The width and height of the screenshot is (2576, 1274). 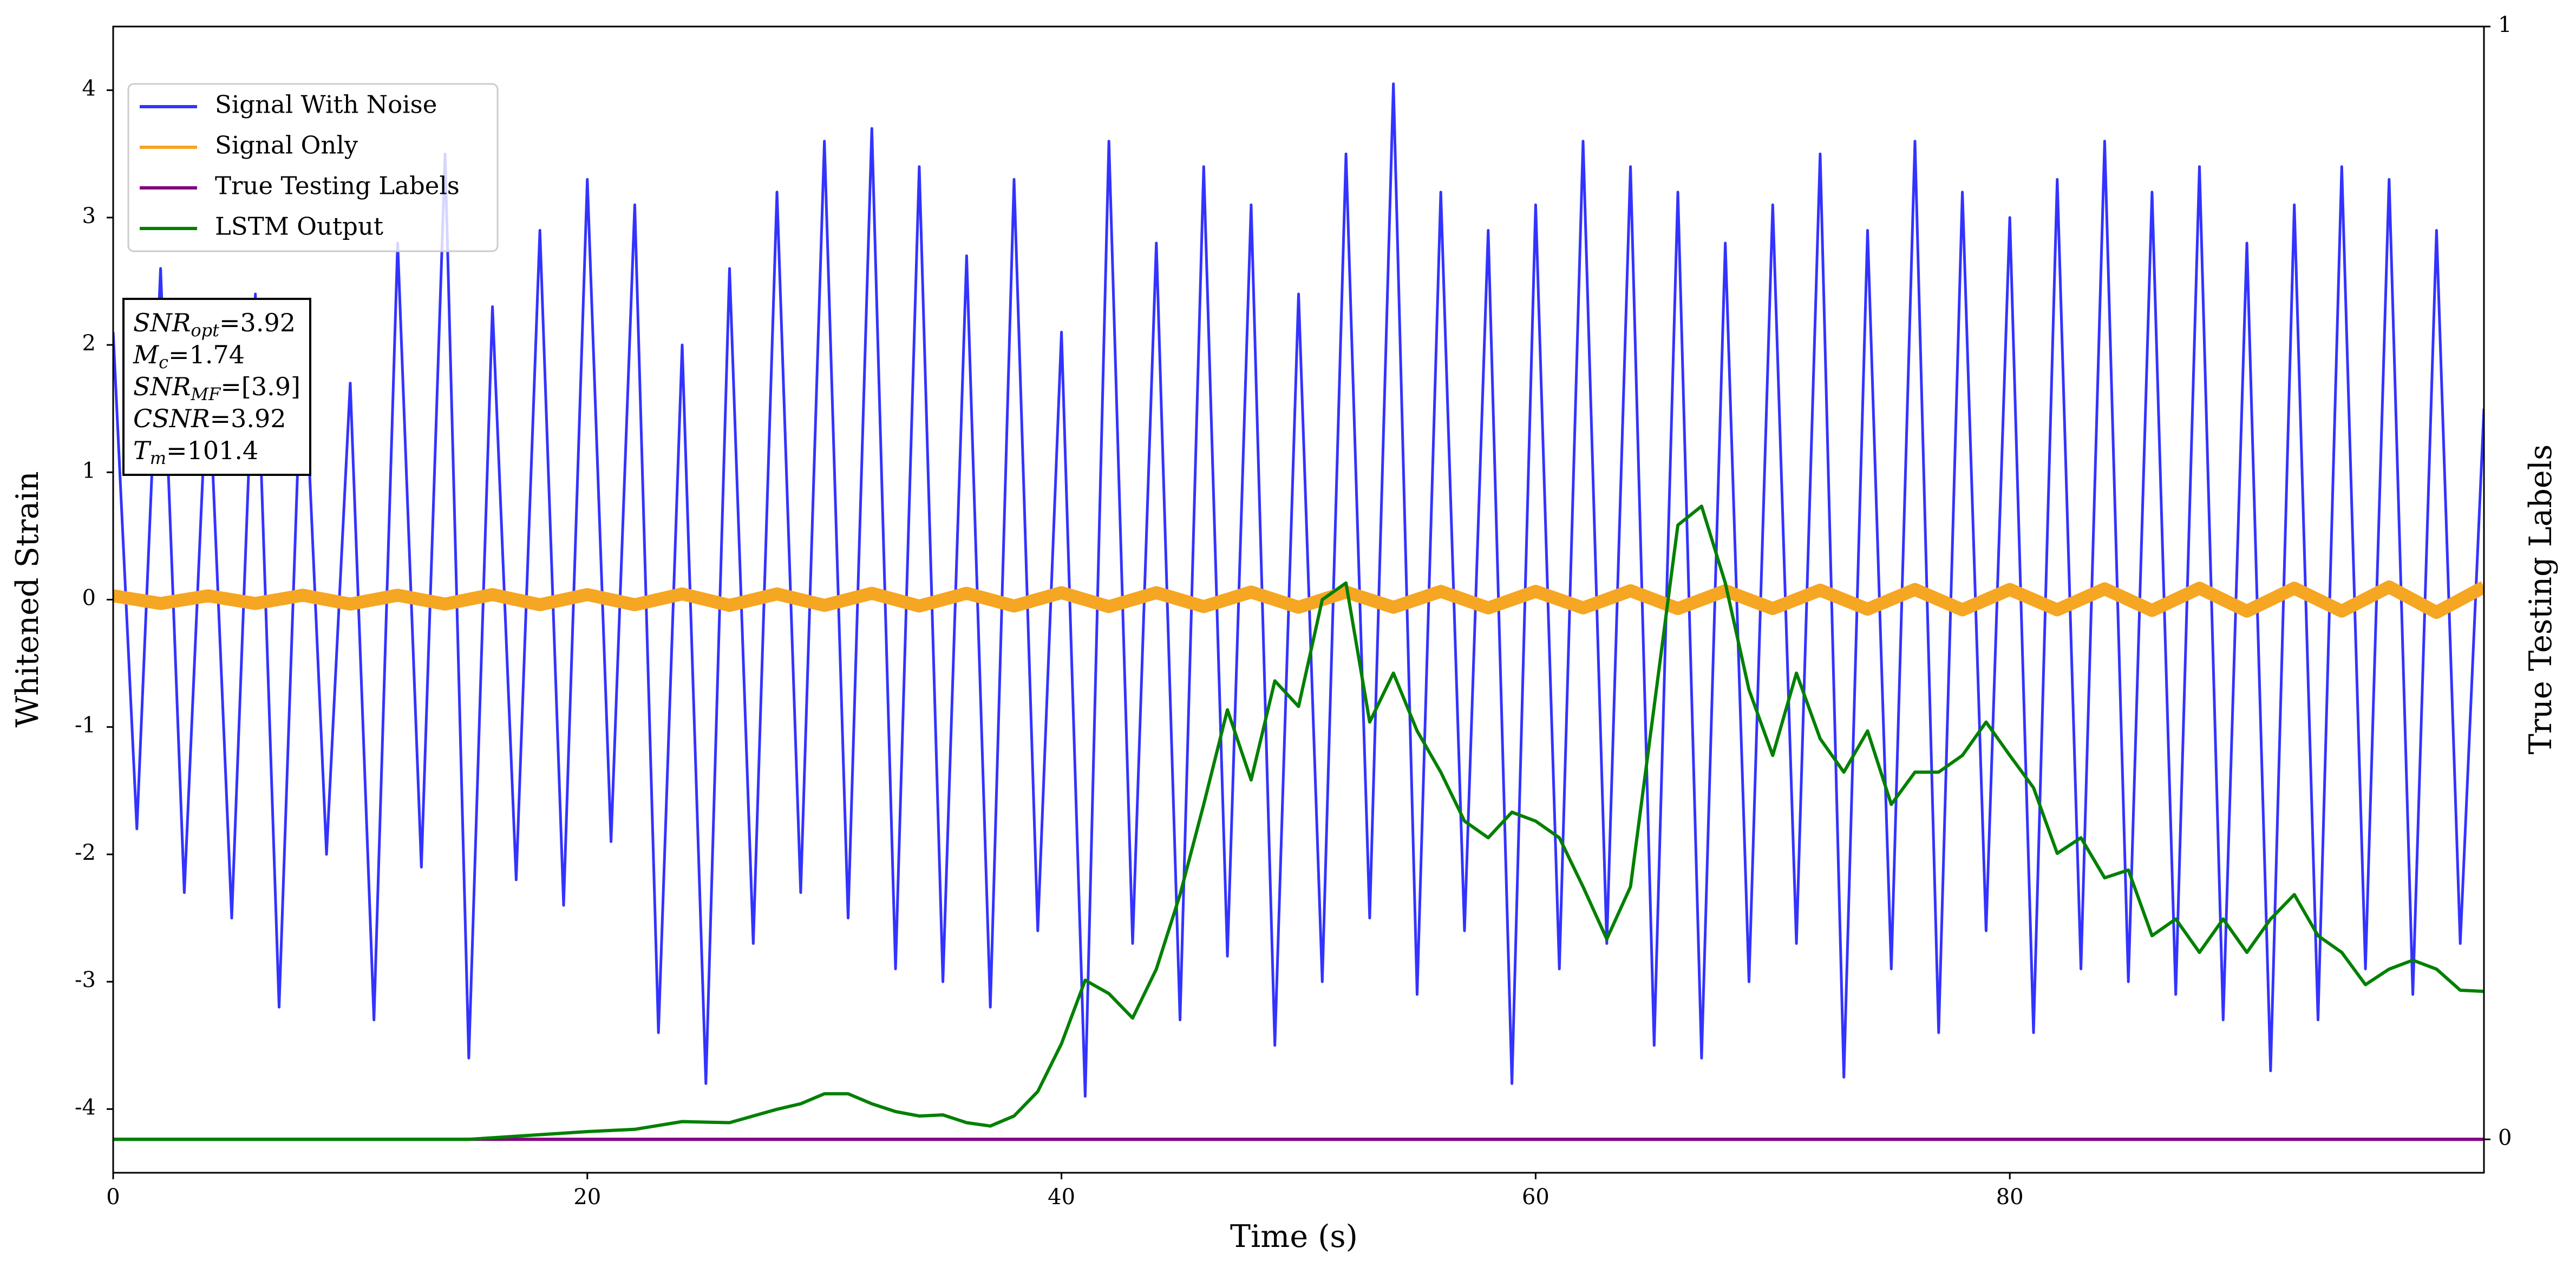 What do you see at coordinates (212, 450) in the screenshot?
I see `annotation-value: =101.4` at bounding box center [212, 450].